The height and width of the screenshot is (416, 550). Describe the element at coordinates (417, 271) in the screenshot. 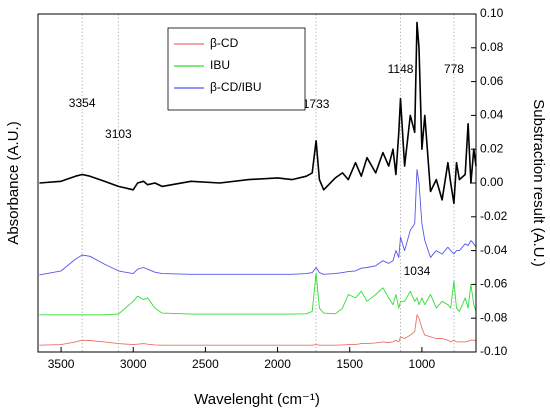

I see `annotation: 1034` at that location.